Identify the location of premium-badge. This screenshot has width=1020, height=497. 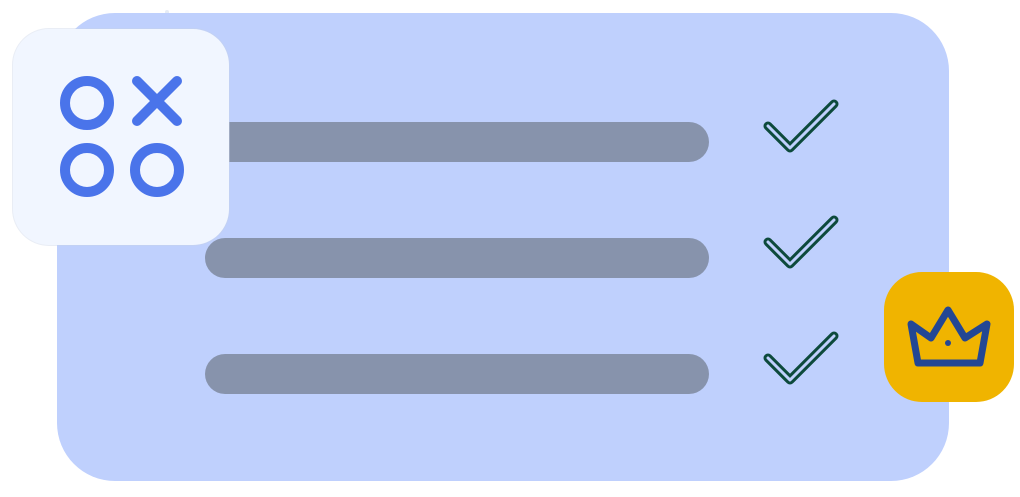
(949, 337).